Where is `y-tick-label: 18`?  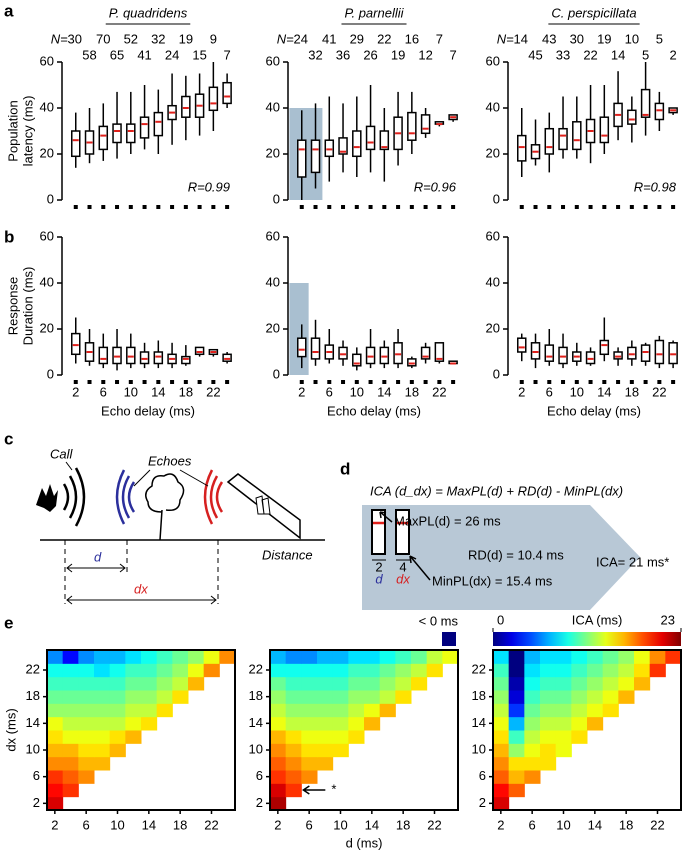 y-tick-label: 18 is located at coordinates (33, 695).